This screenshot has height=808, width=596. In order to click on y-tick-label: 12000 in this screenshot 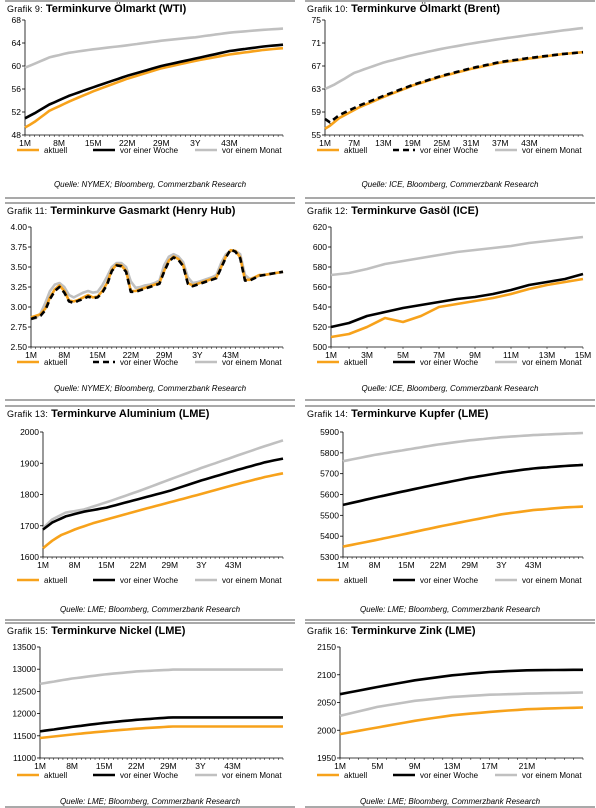, I will do `click(24, 714)`.